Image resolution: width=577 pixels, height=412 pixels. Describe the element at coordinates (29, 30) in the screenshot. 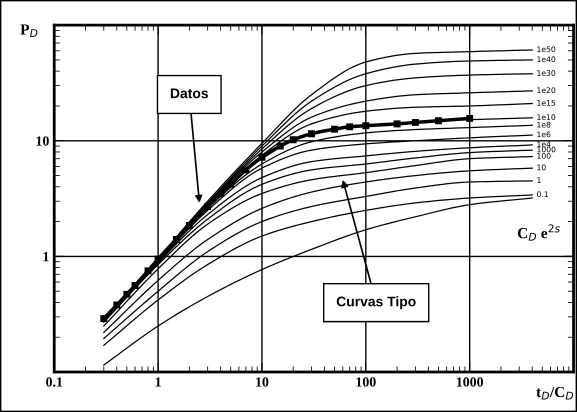

I see `y-axis-title: P$_{D}$` at that location.